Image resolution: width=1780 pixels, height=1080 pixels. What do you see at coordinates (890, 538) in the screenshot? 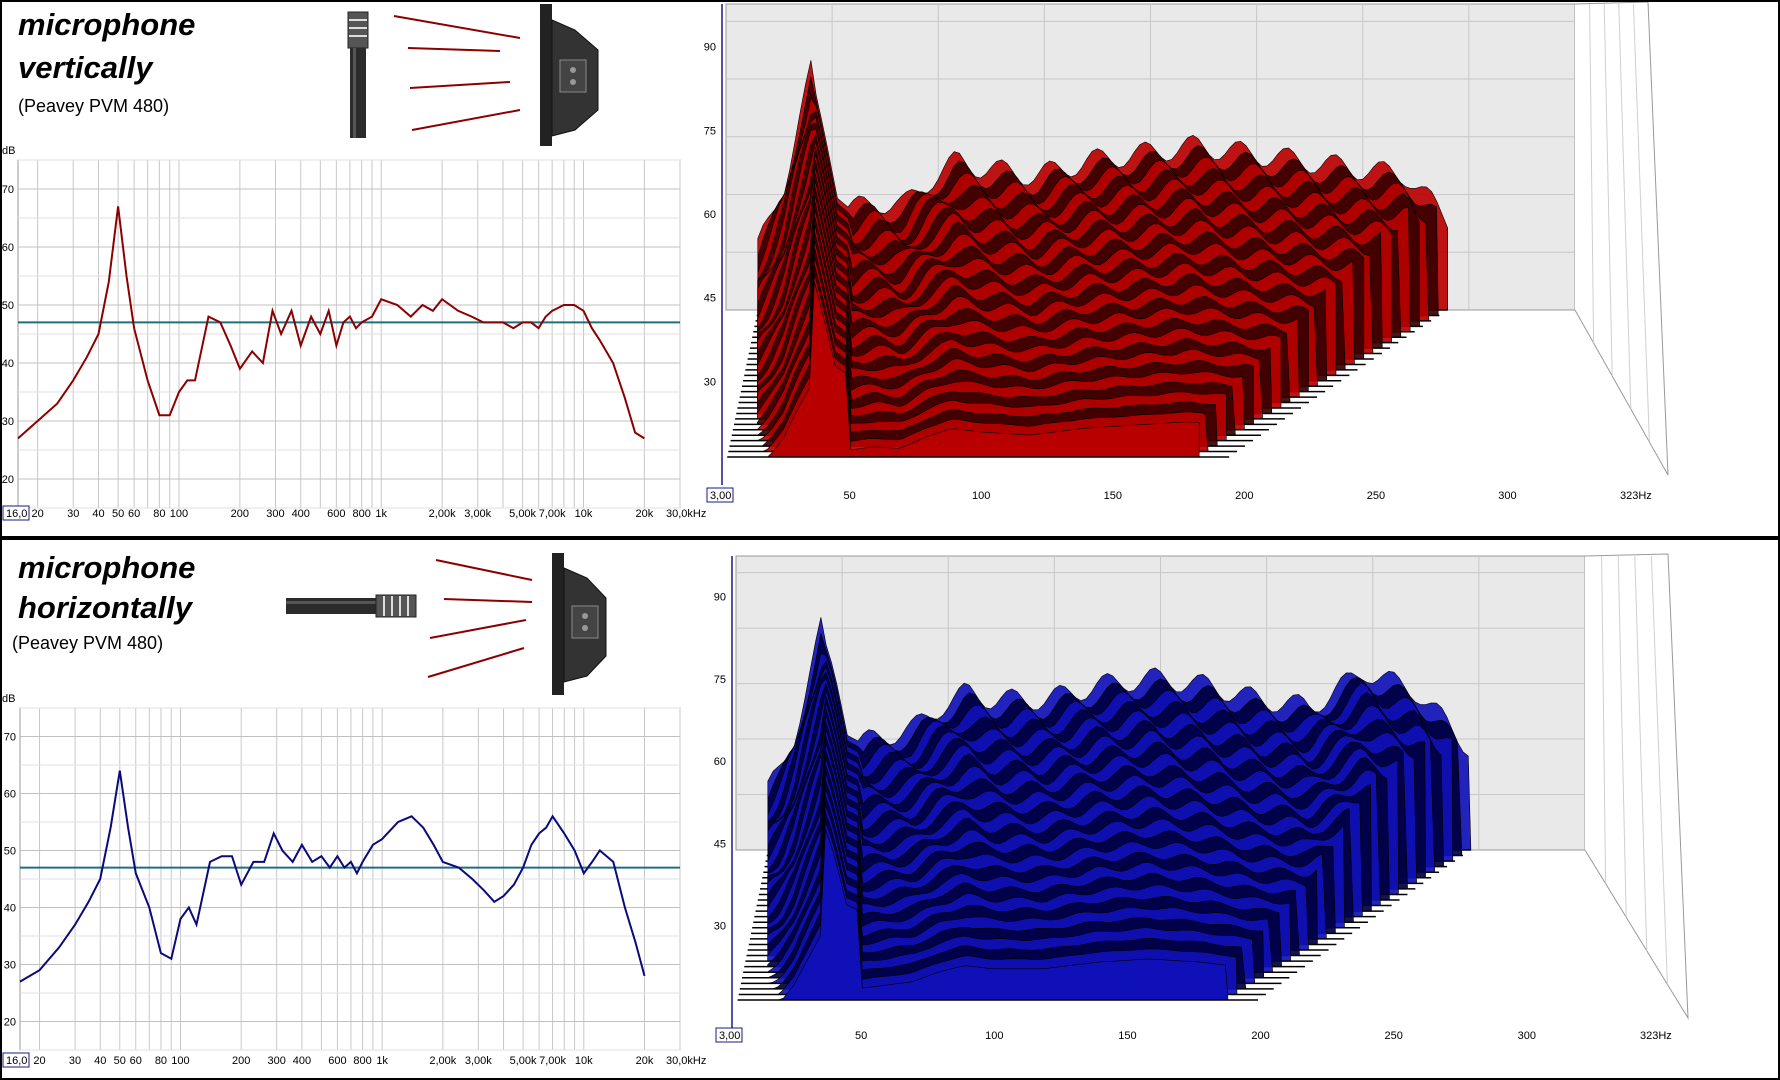
I see `panel-divider` at bounding box center [890, 538].